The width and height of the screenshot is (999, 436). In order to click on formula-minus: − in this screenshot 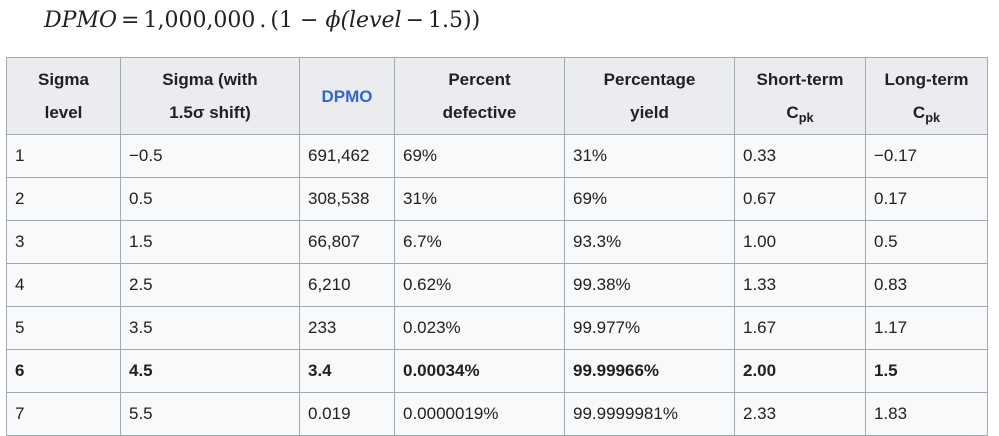, I will do `click(414, 20)`.